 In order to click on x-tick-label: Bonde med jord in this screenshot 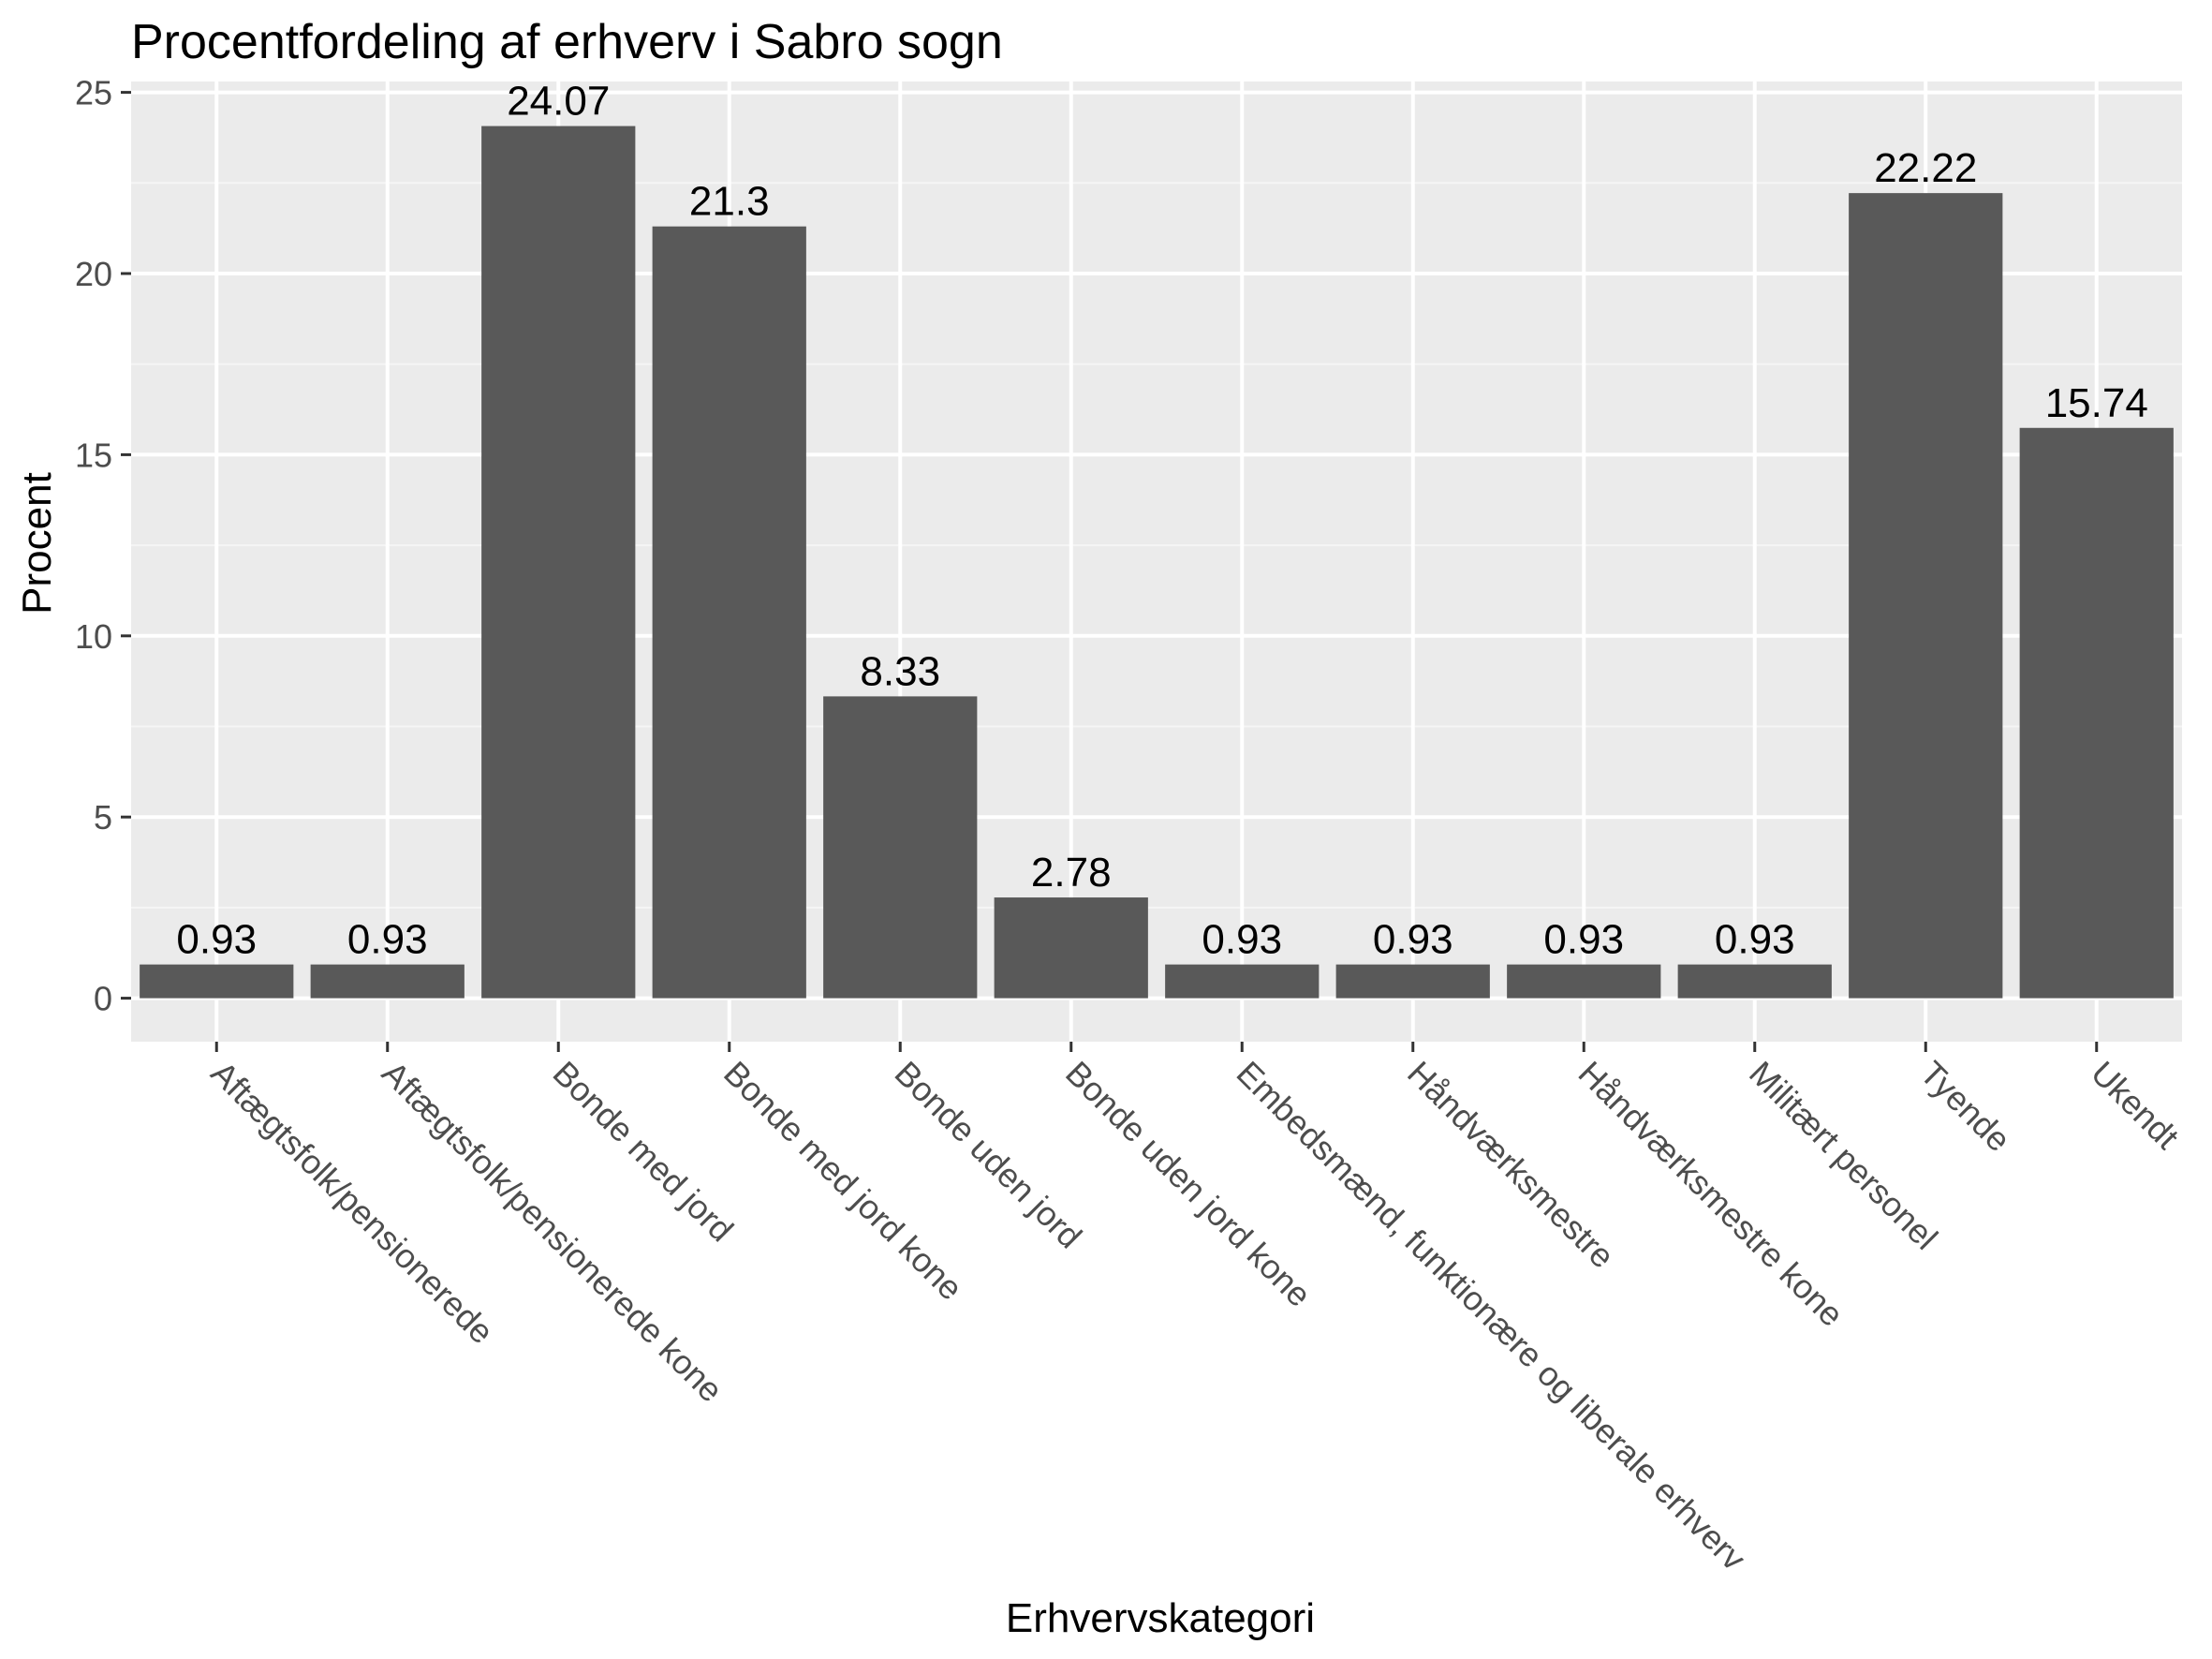, I will do `click(644, 1152)`.